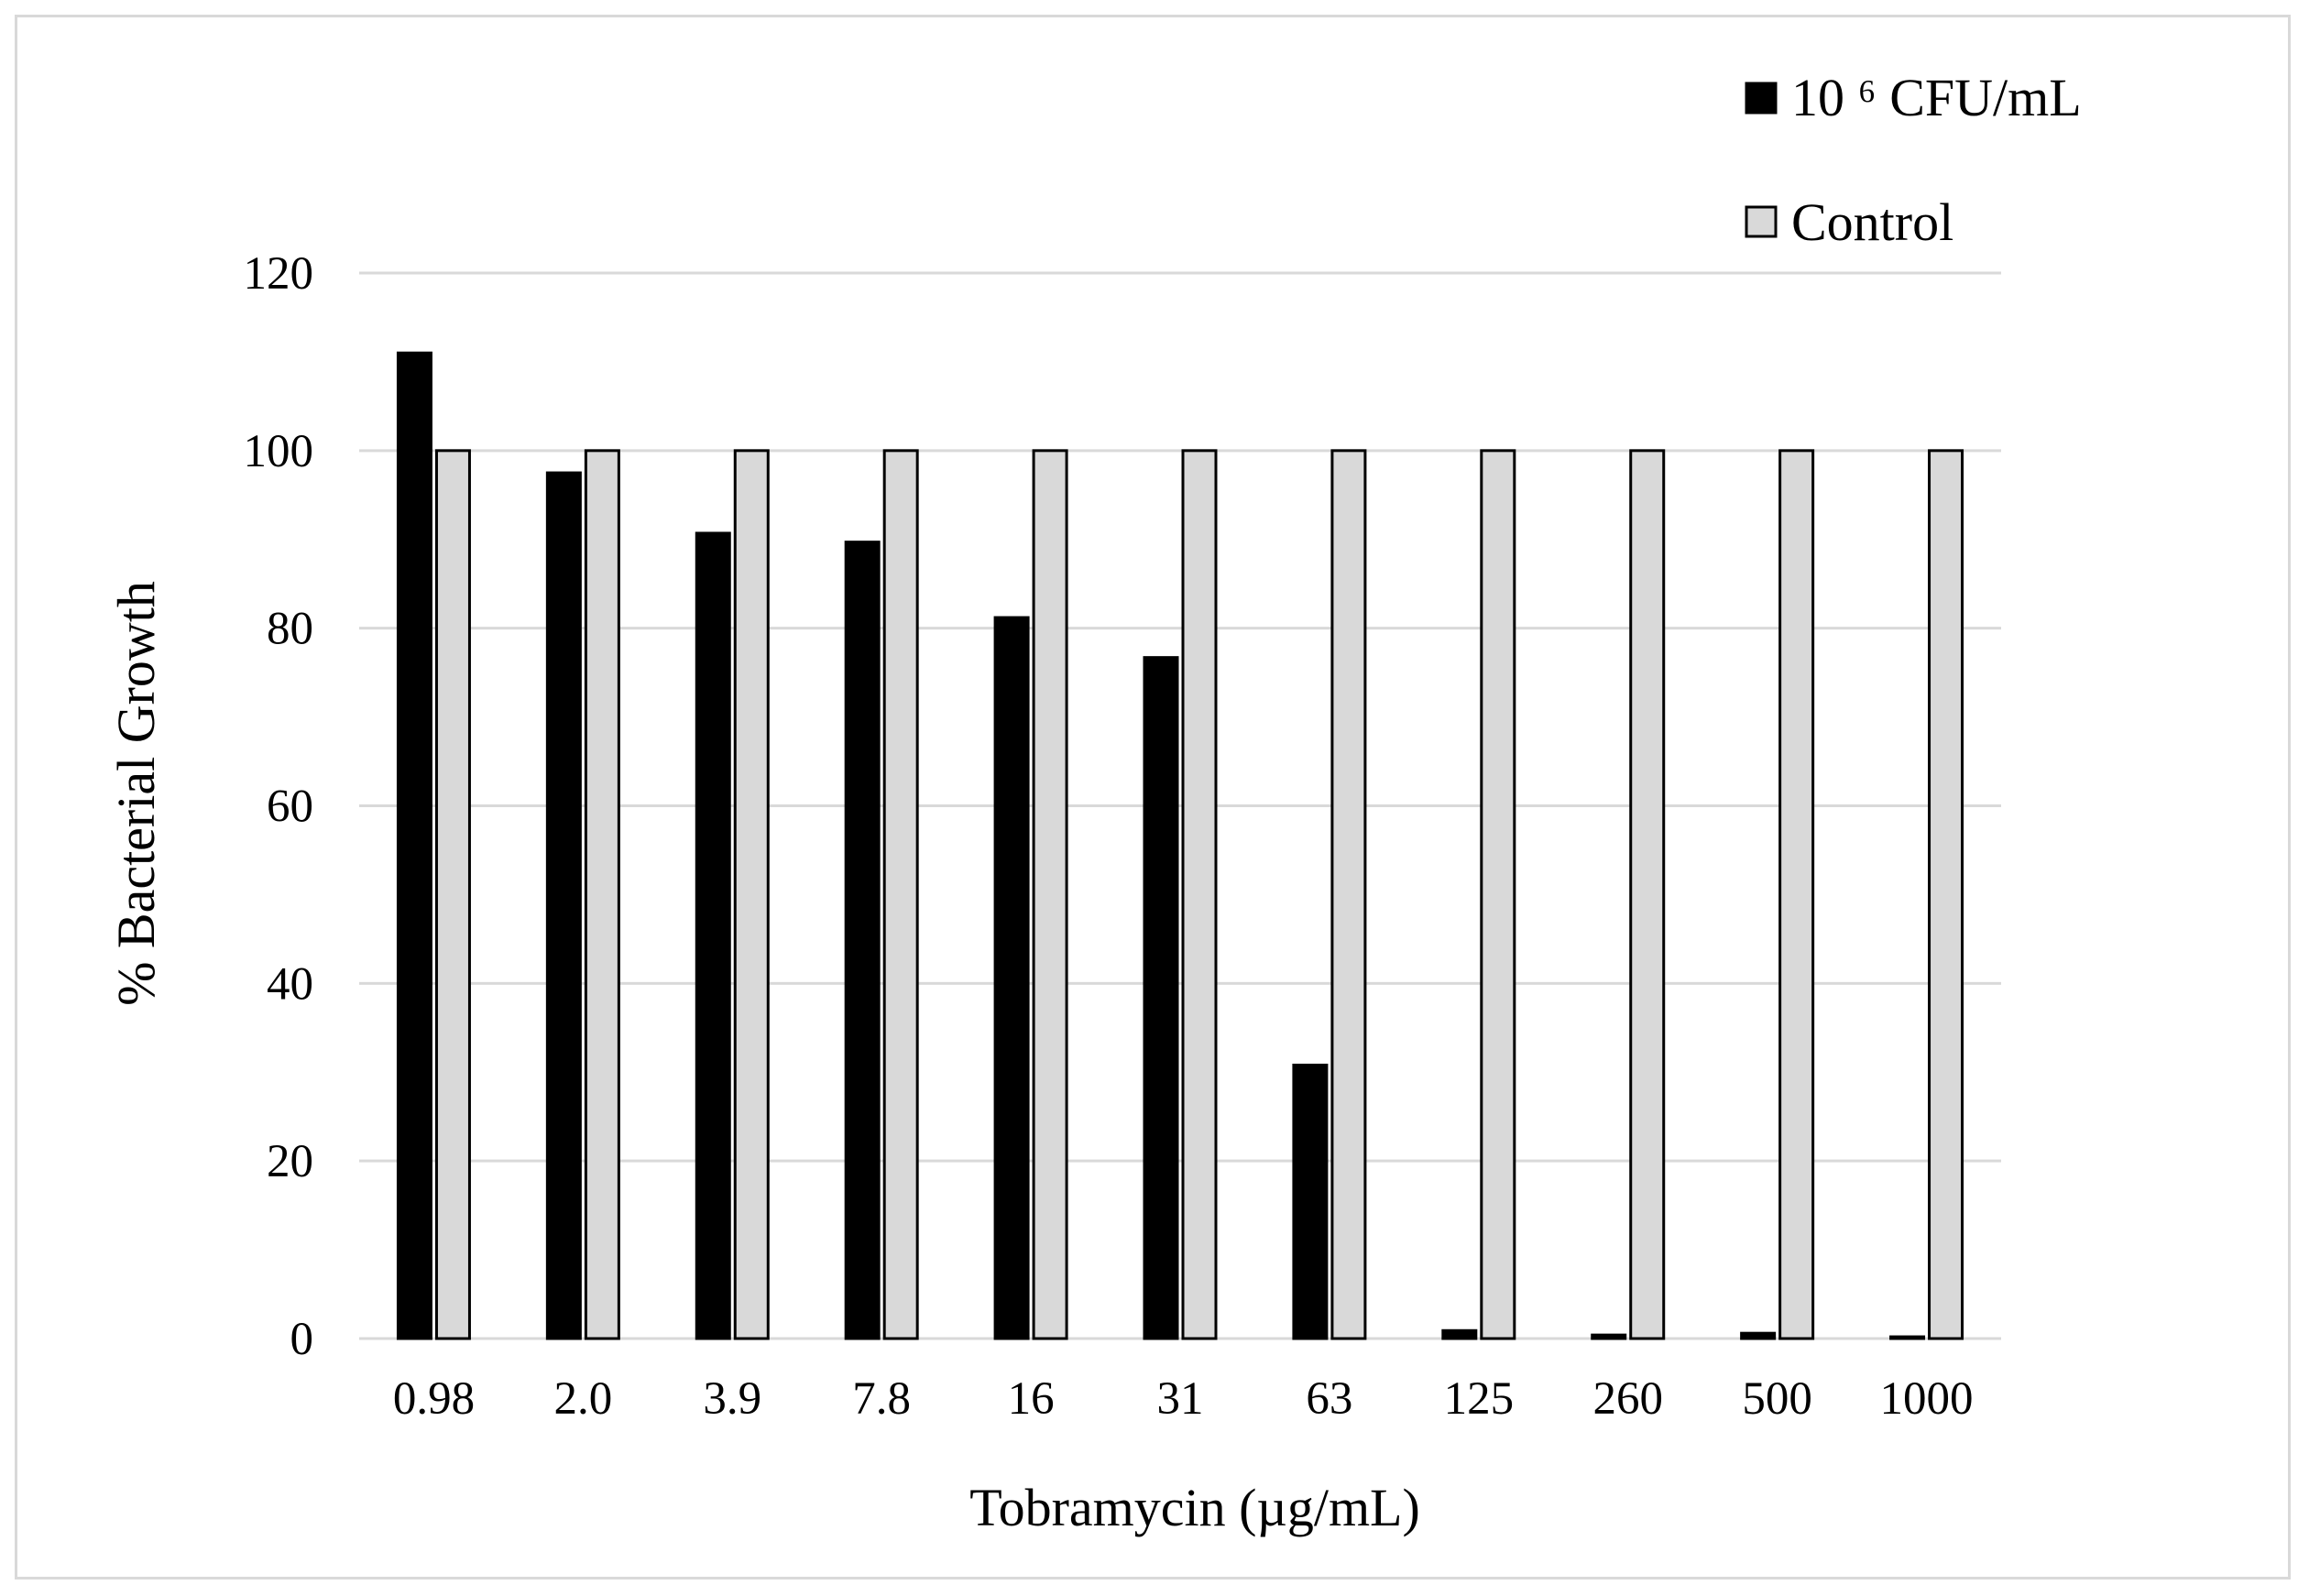  Describe the element at coordinates (1195, 1507) in the screenshot. I see `x-axis-title: Tobramycin (µg/mL)` at that location.